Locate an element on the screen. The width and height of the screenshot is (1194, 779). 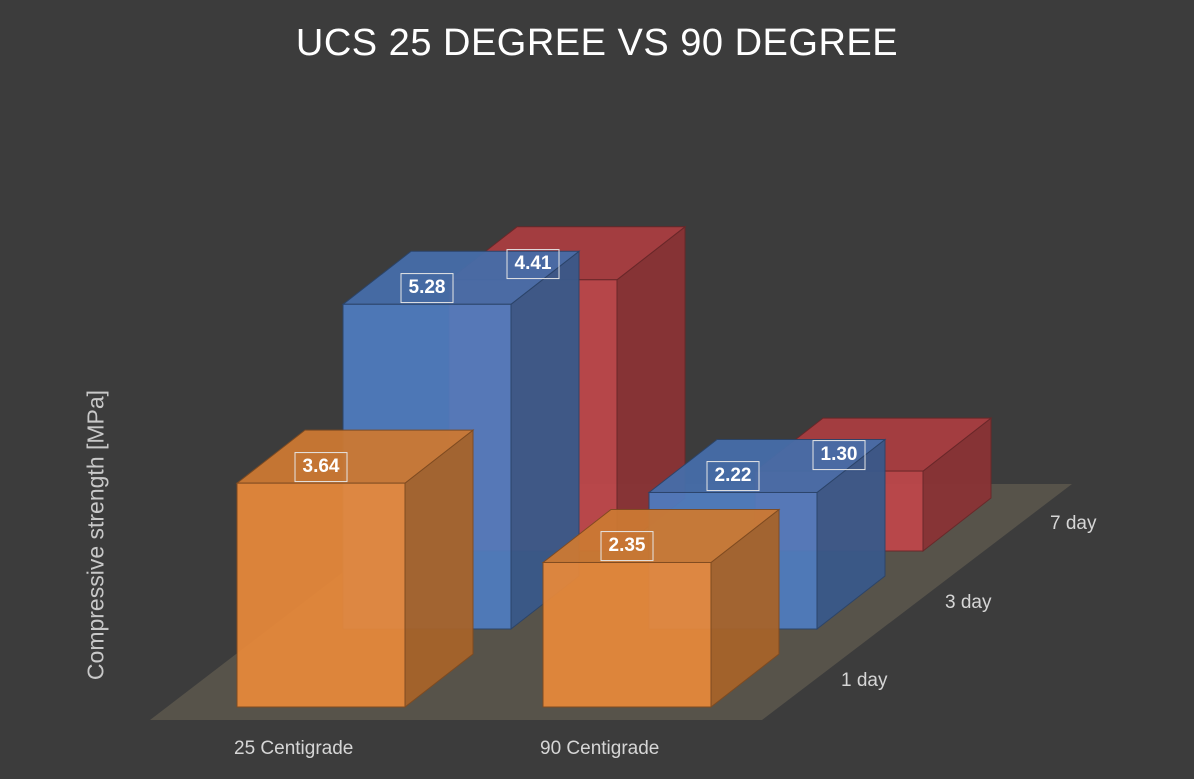
x-tick-label: 25 Centigrade is located at coordinates (294, 748).